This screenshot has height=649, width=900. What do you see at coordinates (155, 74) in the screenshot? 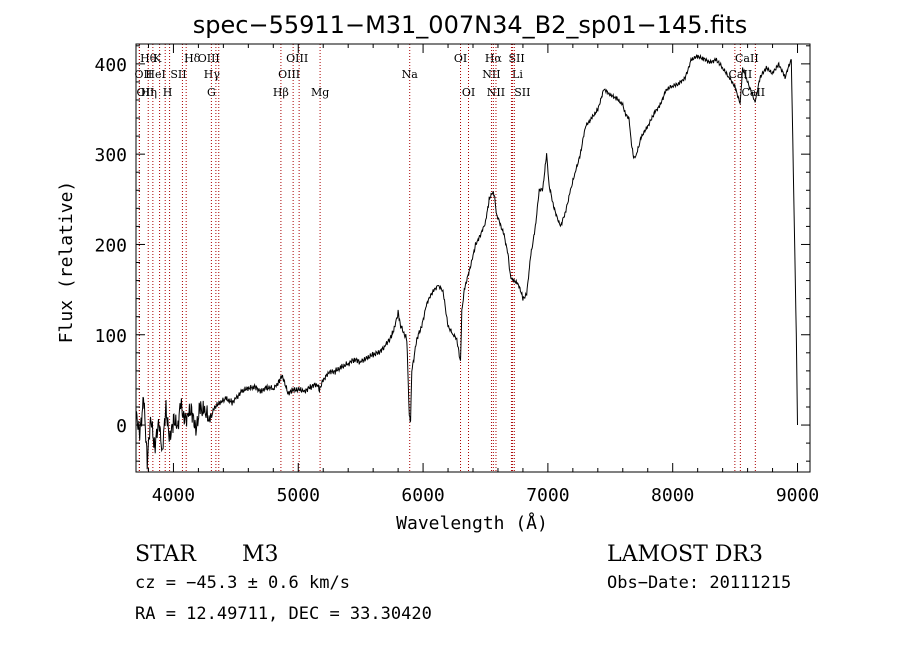
I see `marker-label: HeI` at bounding box center [155, 74].